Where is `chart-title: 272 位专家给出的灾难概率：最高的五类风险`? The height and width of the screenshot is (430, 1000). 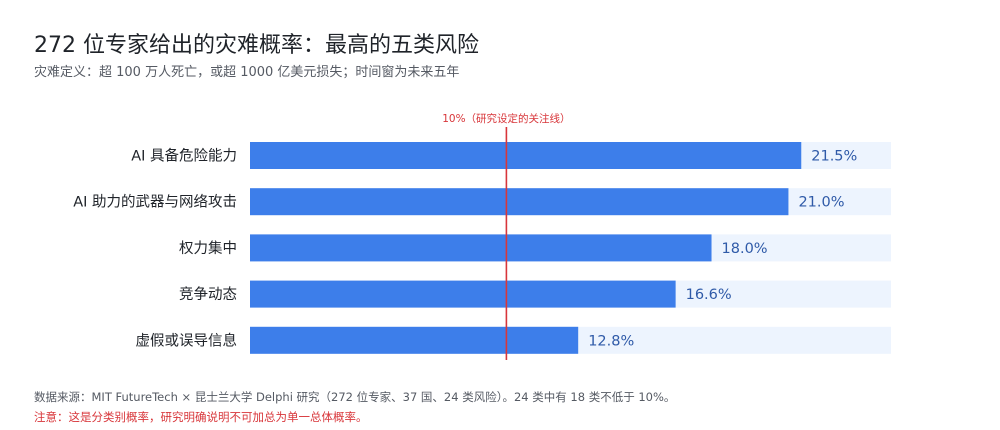
chart-title: 272 位专家给出的灾难概率：最高的五类风险 is located at coordinates (256, 45).